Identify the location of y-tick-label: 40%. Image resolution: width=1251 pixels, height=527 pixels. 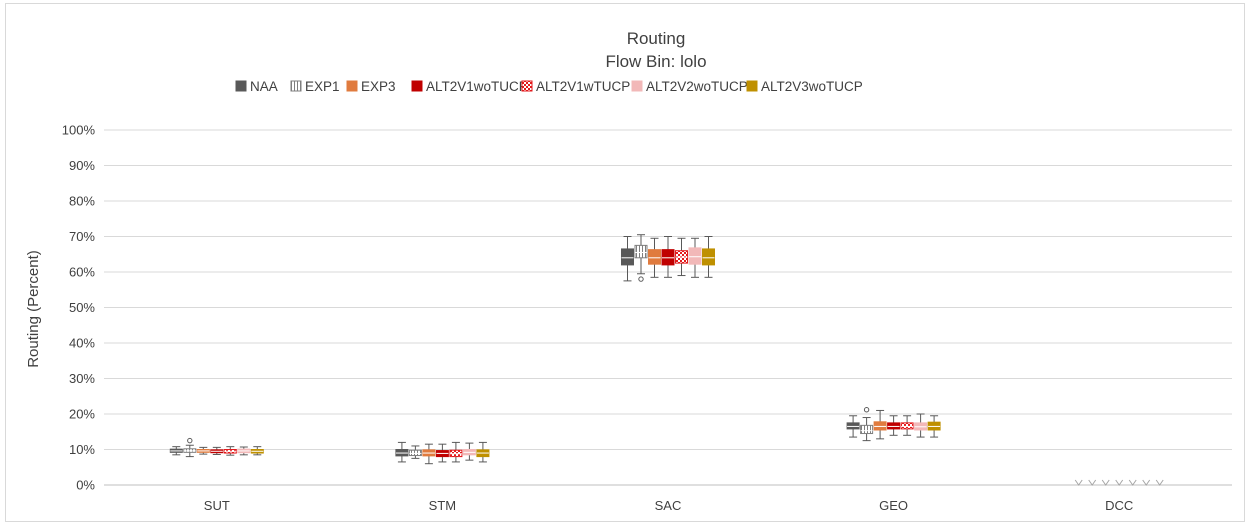
(82, 343).